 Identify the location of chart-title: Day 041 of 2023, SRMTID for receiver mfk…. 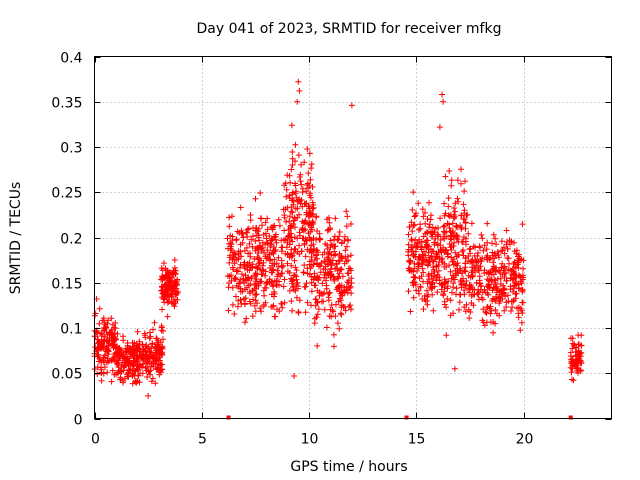
(349, 29).